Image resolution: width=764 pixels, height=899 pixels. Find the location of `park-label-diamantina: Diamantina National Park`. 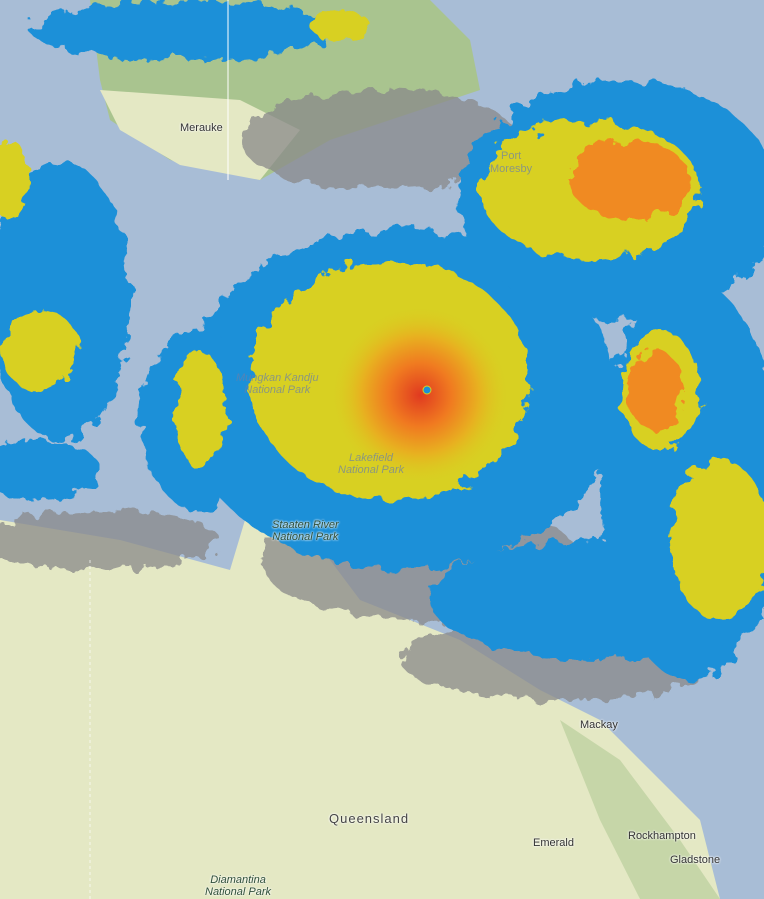

park-label-diamantina: Diamantina National Park is located at coordinates (238, 886).